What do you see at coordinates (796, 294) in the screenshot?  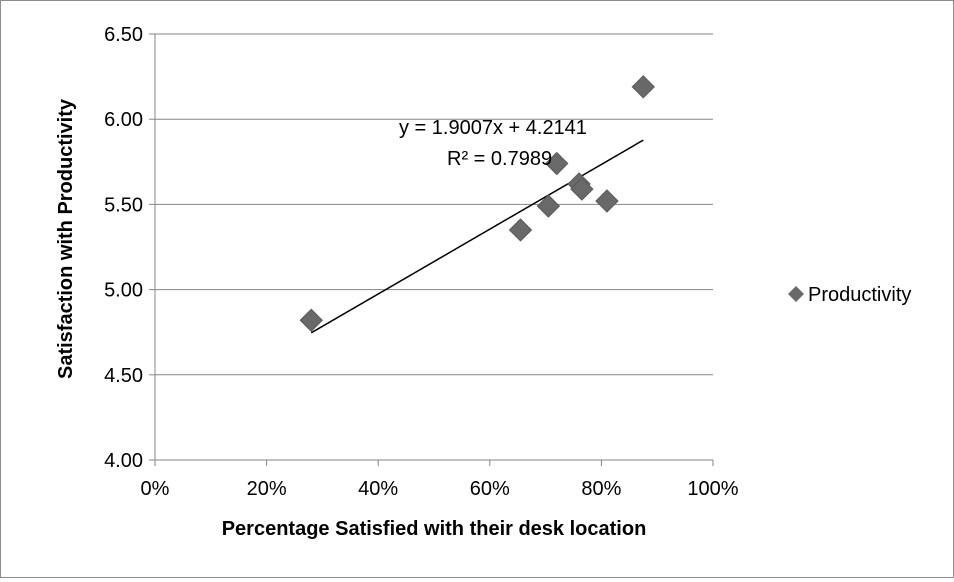 I see `legend-marker-diamond-icon` at bounding box center [796, 294].